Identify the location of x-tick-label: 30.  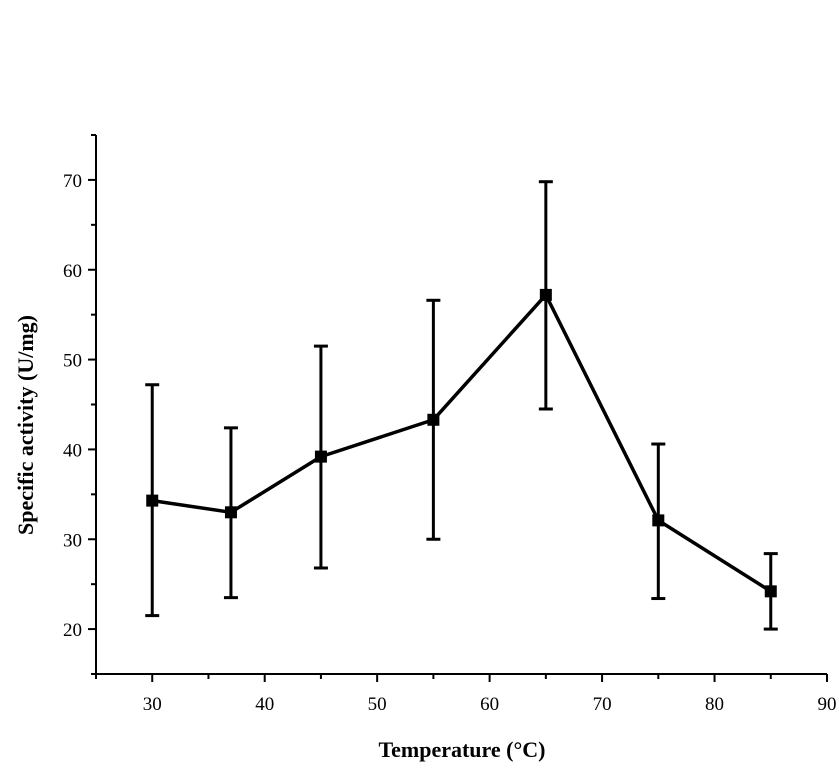
(152, 704).